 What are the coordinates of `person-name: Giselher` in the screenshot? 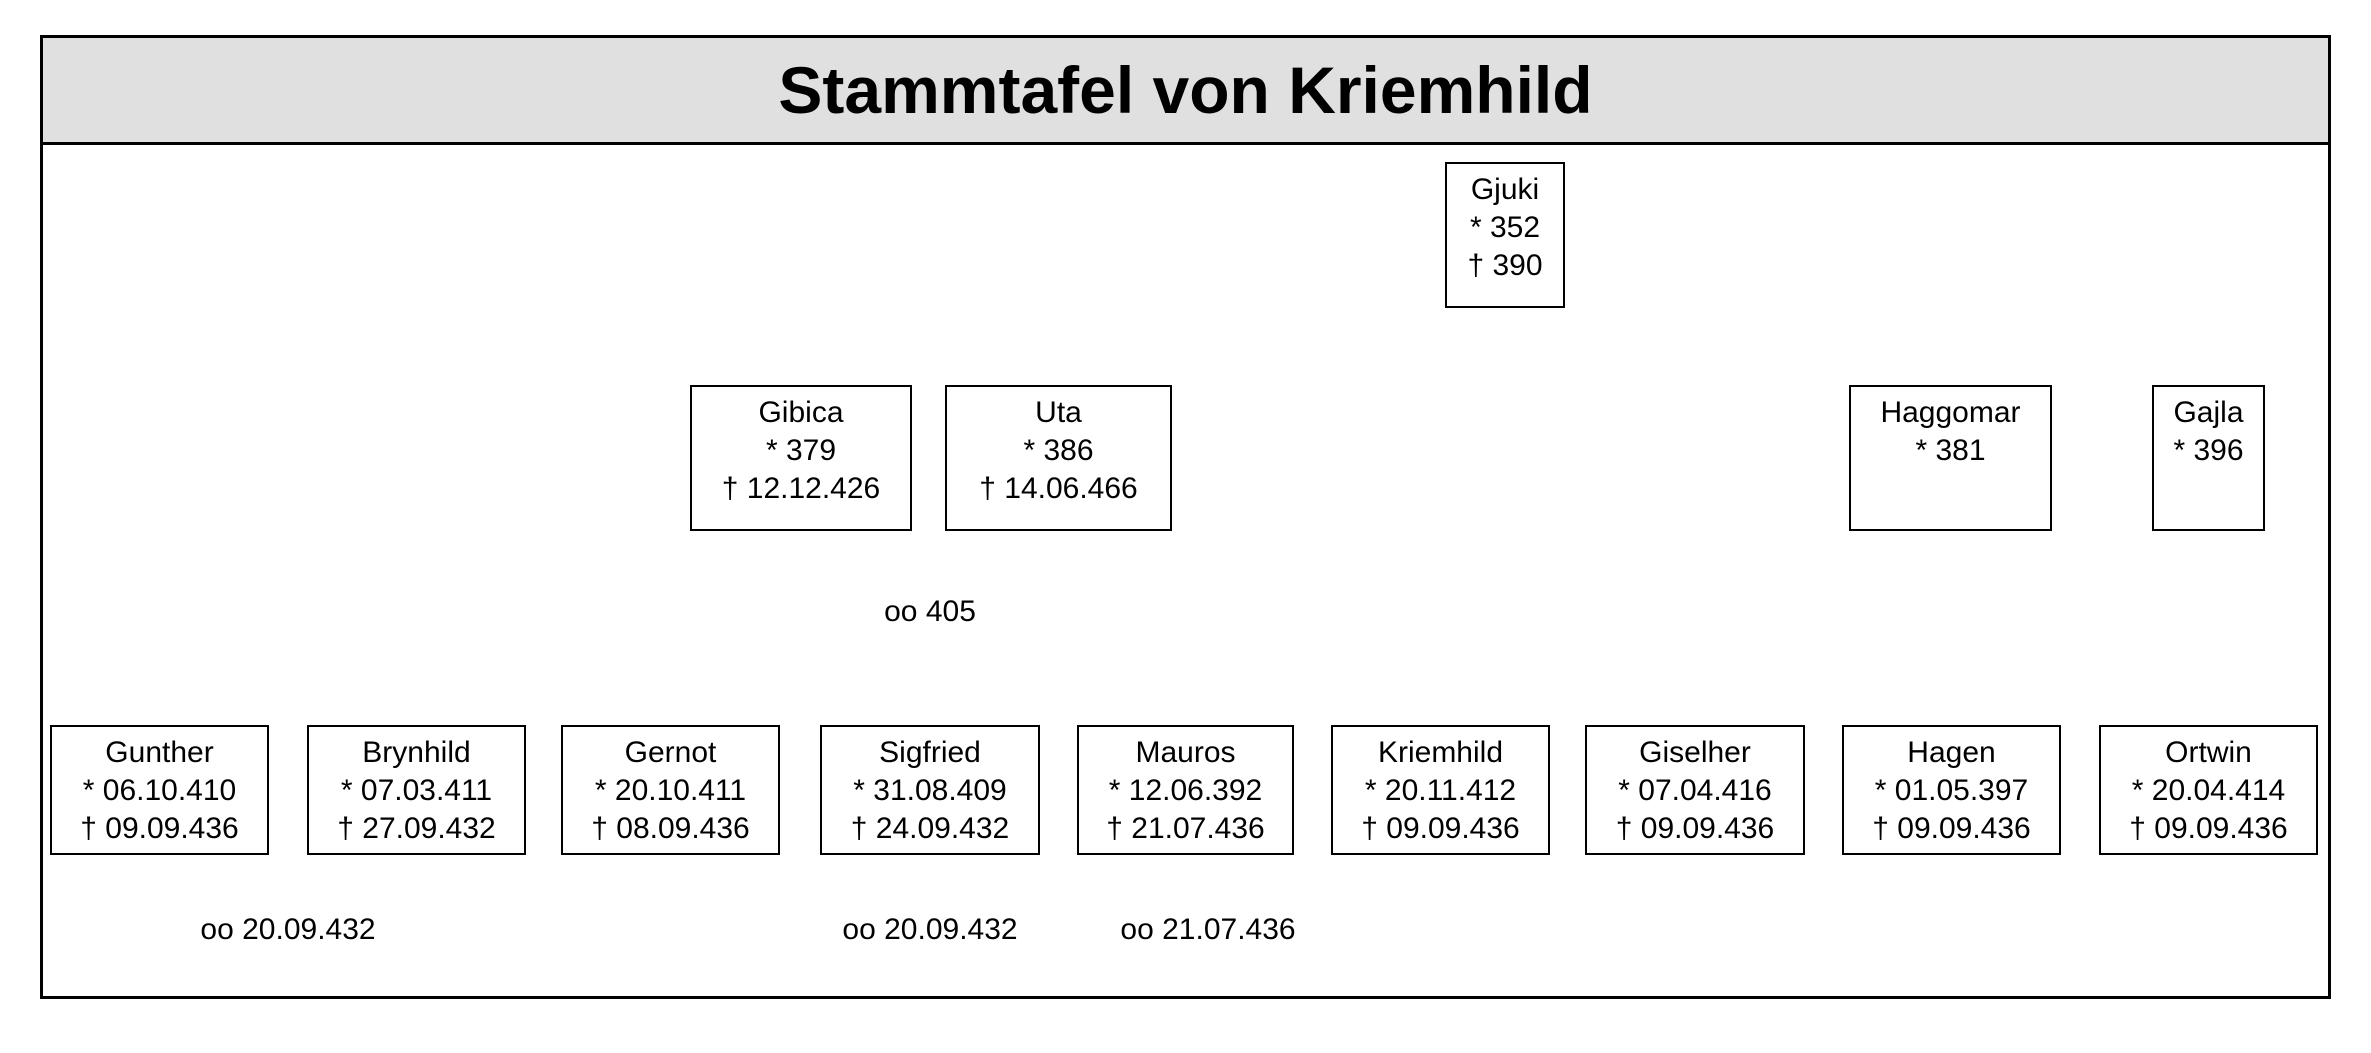 It's located at (1695, 752).